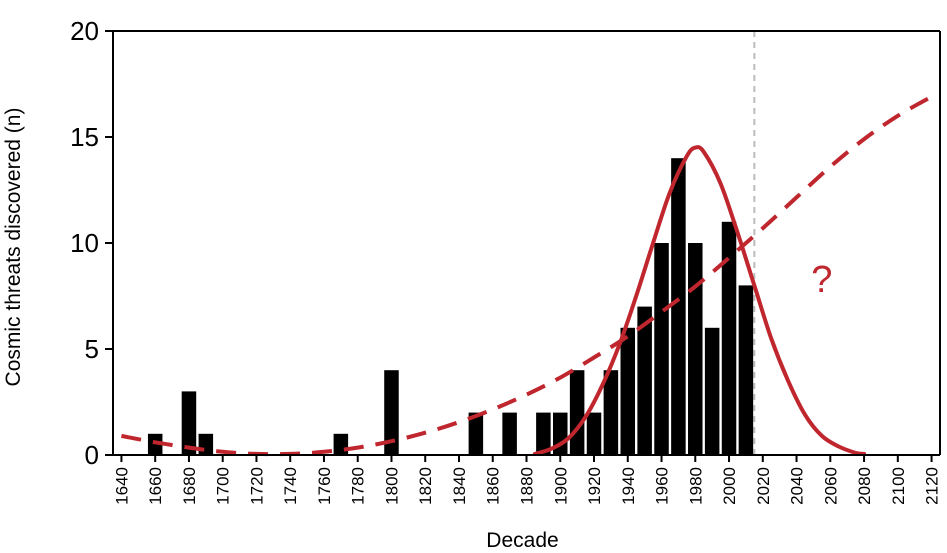  What do you see at coordinates (594, 486) in the screenshot?
I see `x-tick-label: 1920` at bounding box center [594, 486].